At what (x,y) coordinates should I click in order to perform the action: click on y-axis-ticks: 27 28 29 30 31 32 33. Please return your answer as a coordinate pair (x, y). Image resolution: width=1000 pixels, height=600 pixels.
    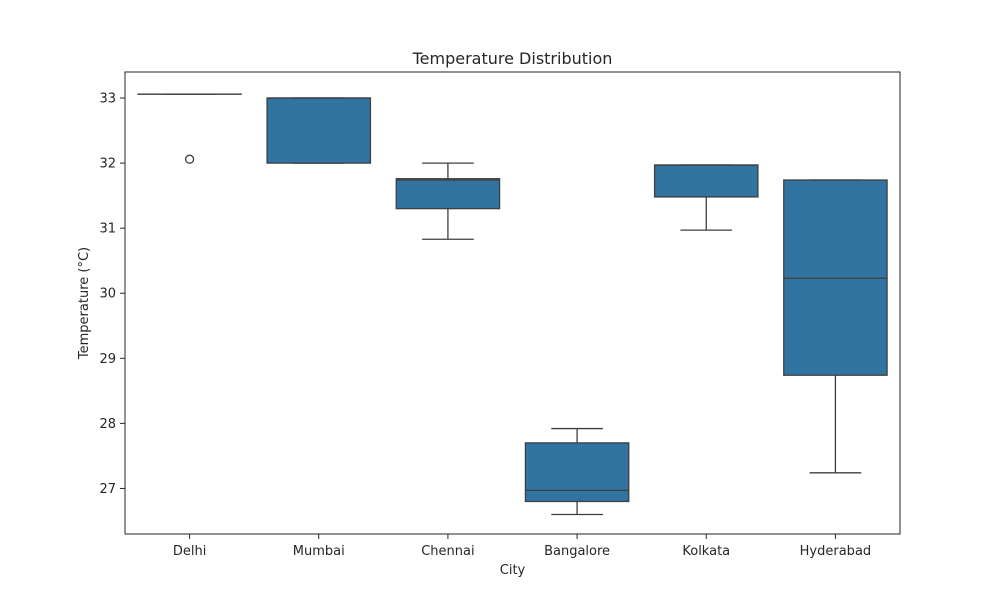
    Looking at the image, I should click on (112, 294).